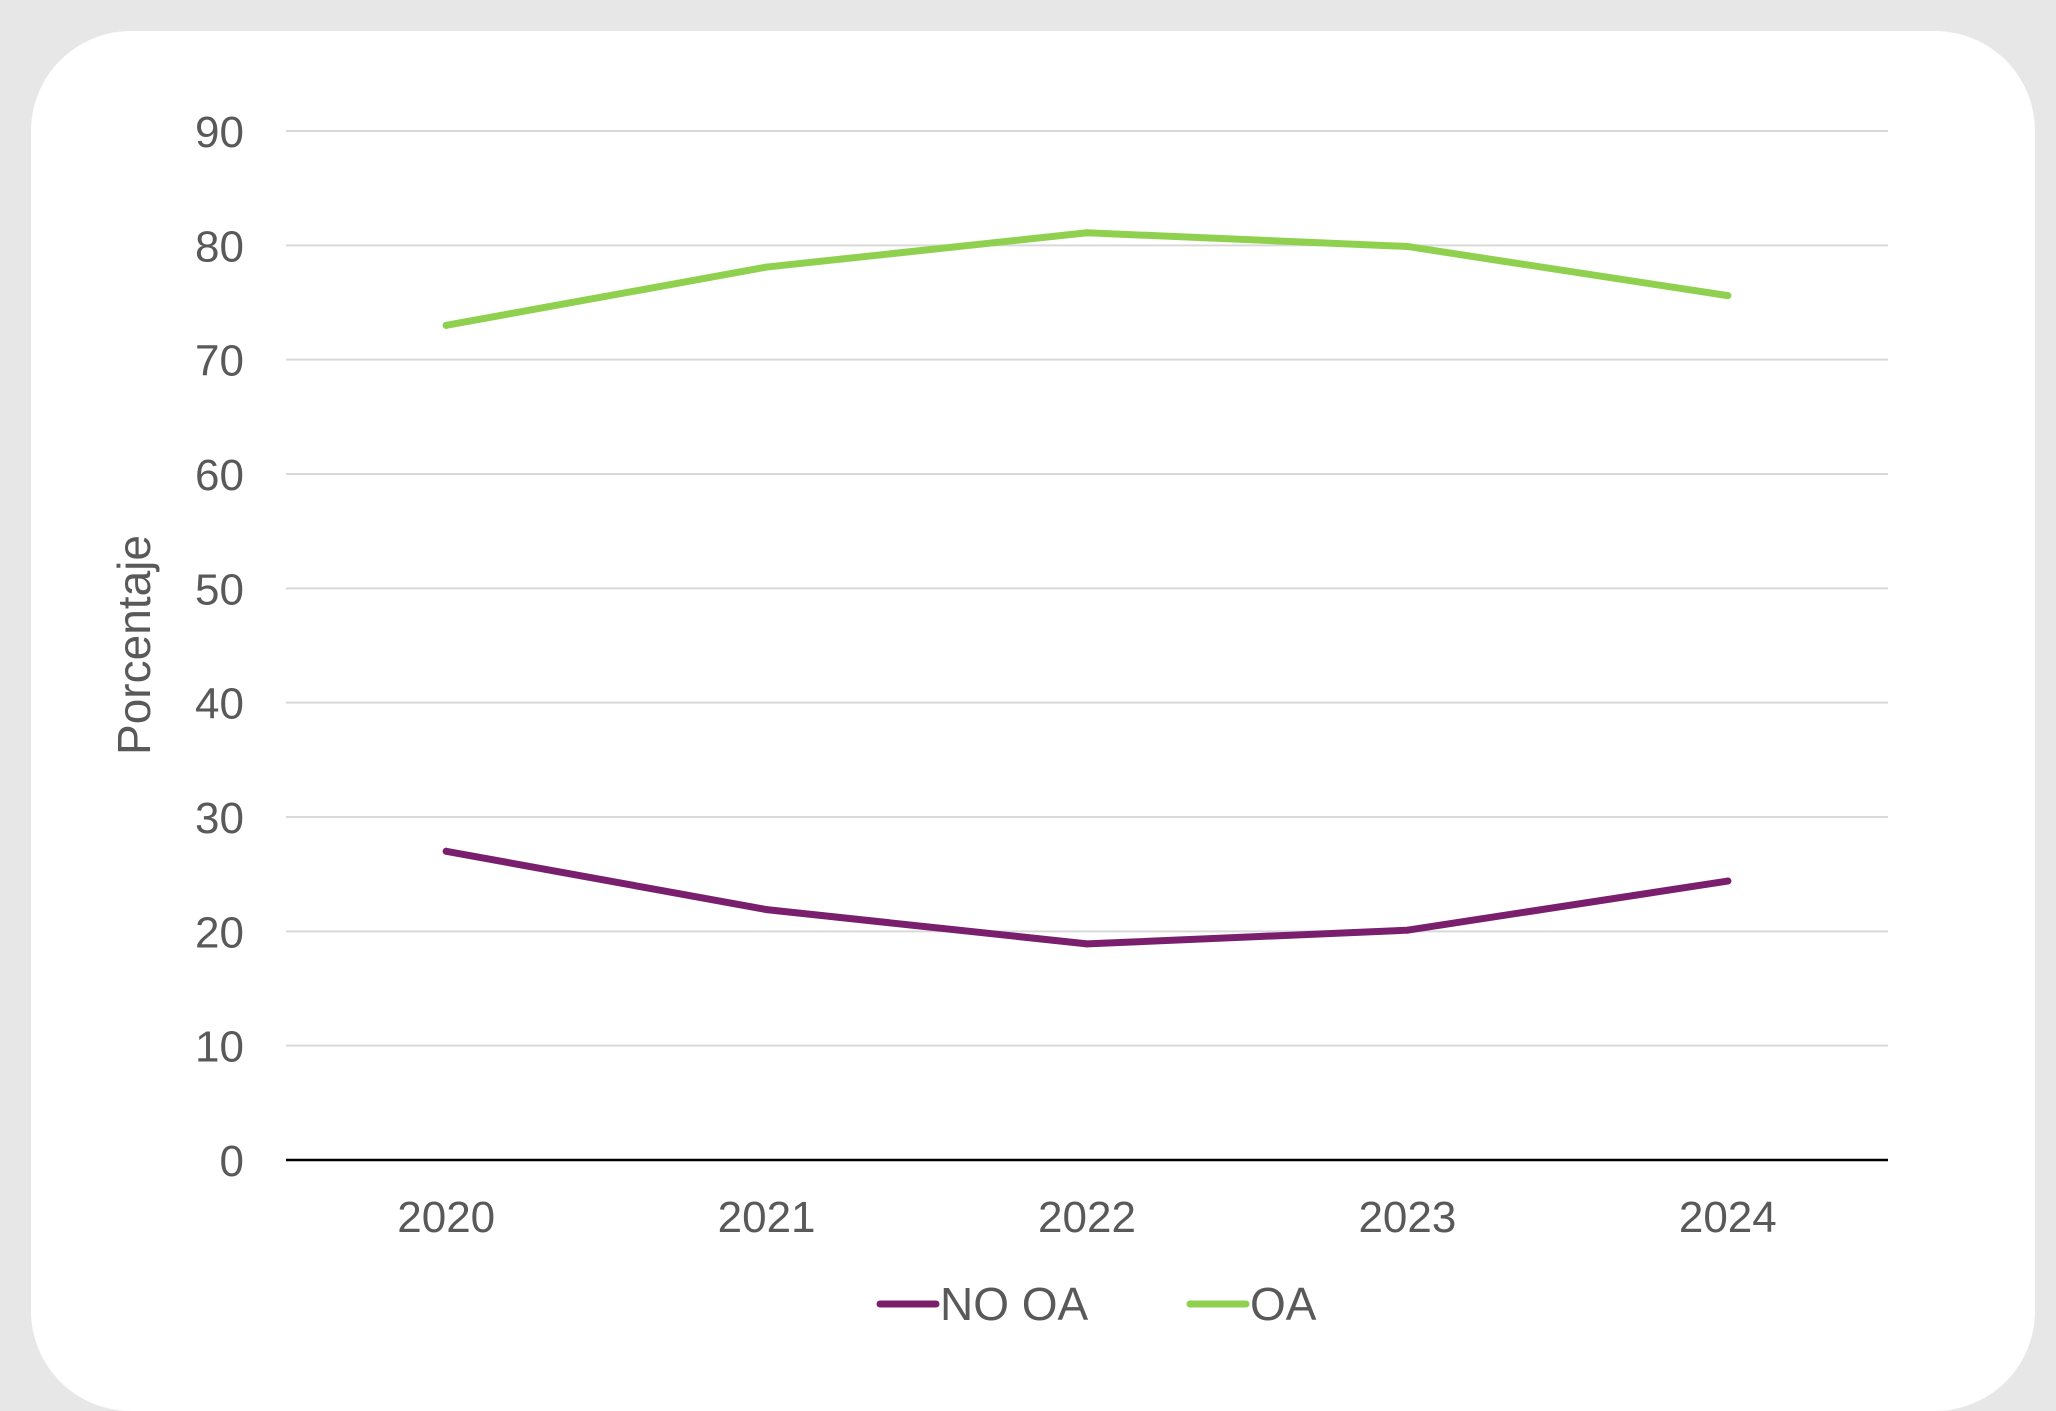  I want to click on x-tick-label: 2023, so click(1407, 1217).